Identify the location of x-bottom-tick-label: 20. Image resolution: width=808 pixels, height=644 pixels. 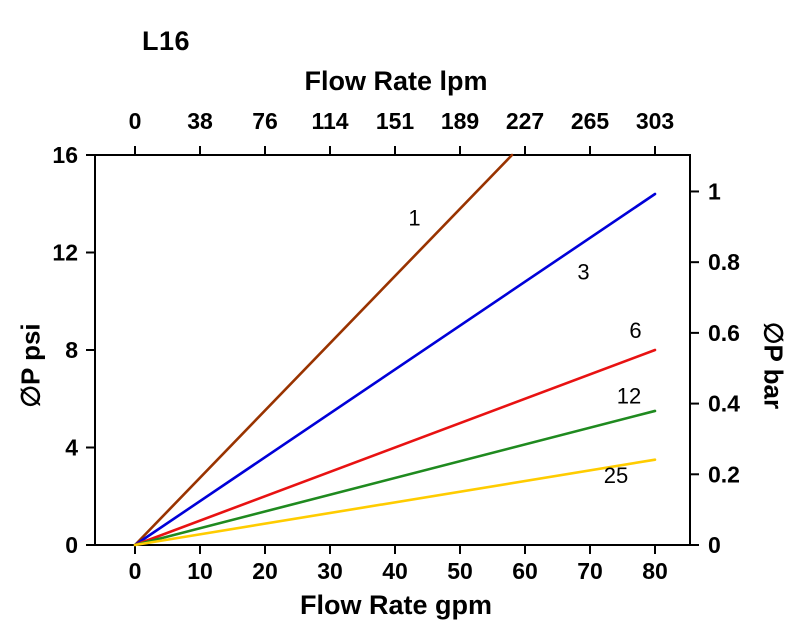
(265, 571).